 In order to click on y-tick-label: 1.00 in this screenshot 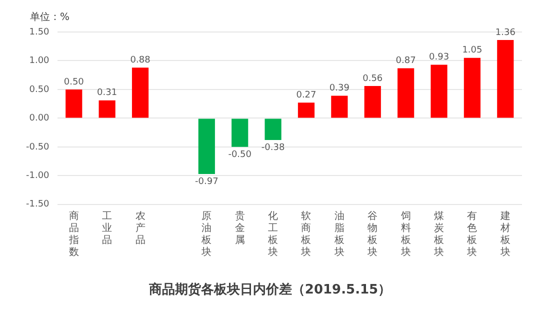, I will do `click(39, 61)`.